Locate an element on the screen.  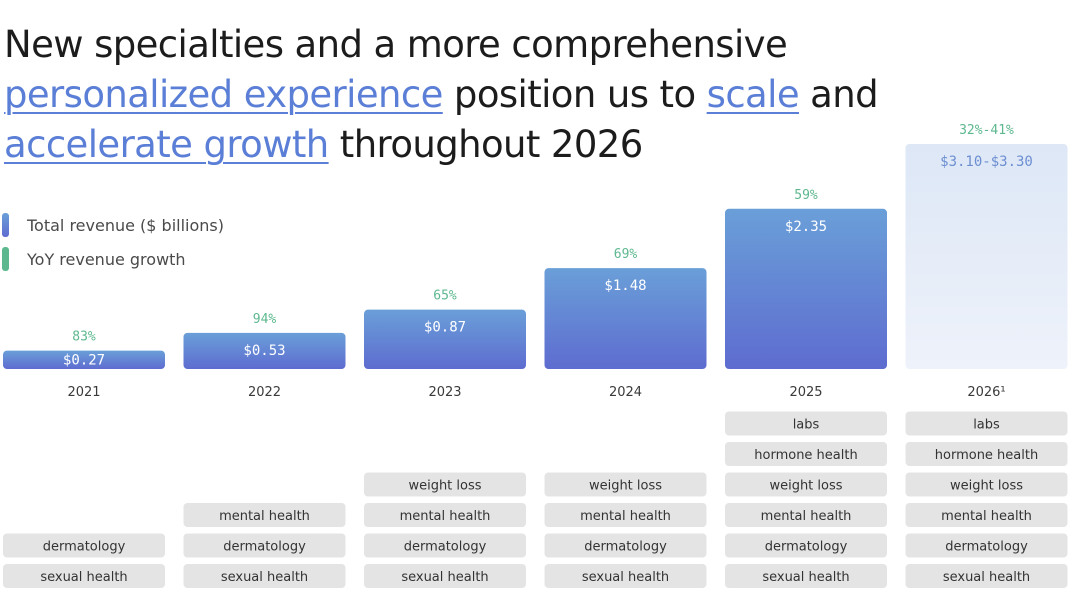
x-tick-label: 2026¹ is located at coordinates (986, 392).